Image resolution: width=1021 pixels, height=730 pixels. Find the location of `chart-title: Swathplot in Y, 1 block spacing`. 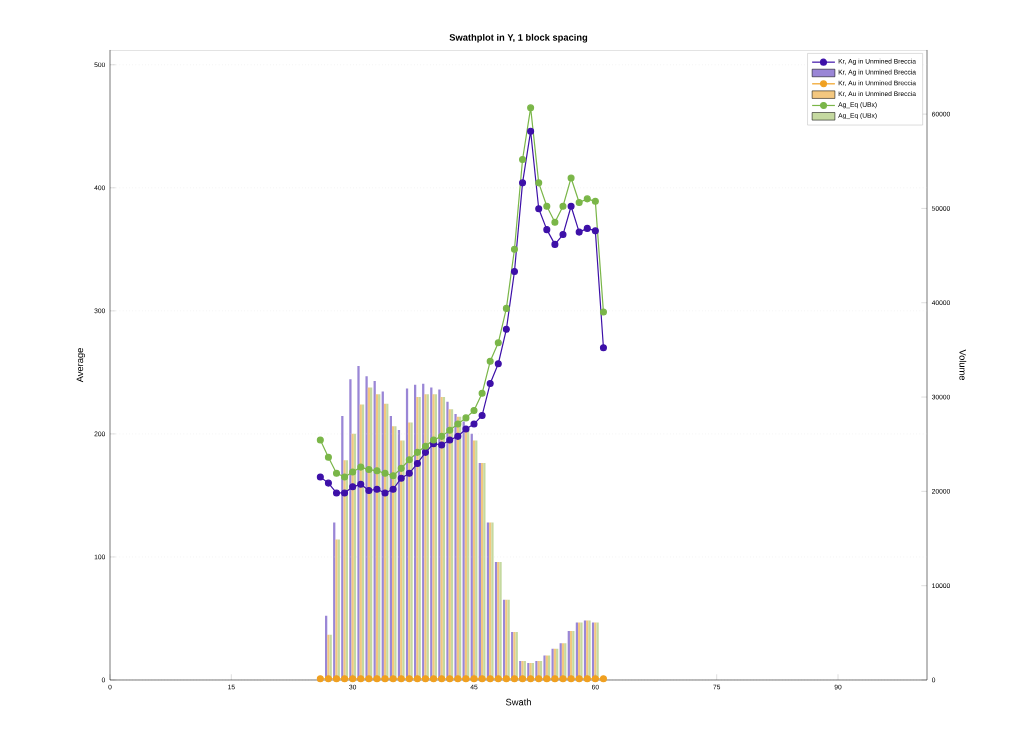

chart-title: Swathplot in Y, 1 block spacing is located at coordinates (518, 38).